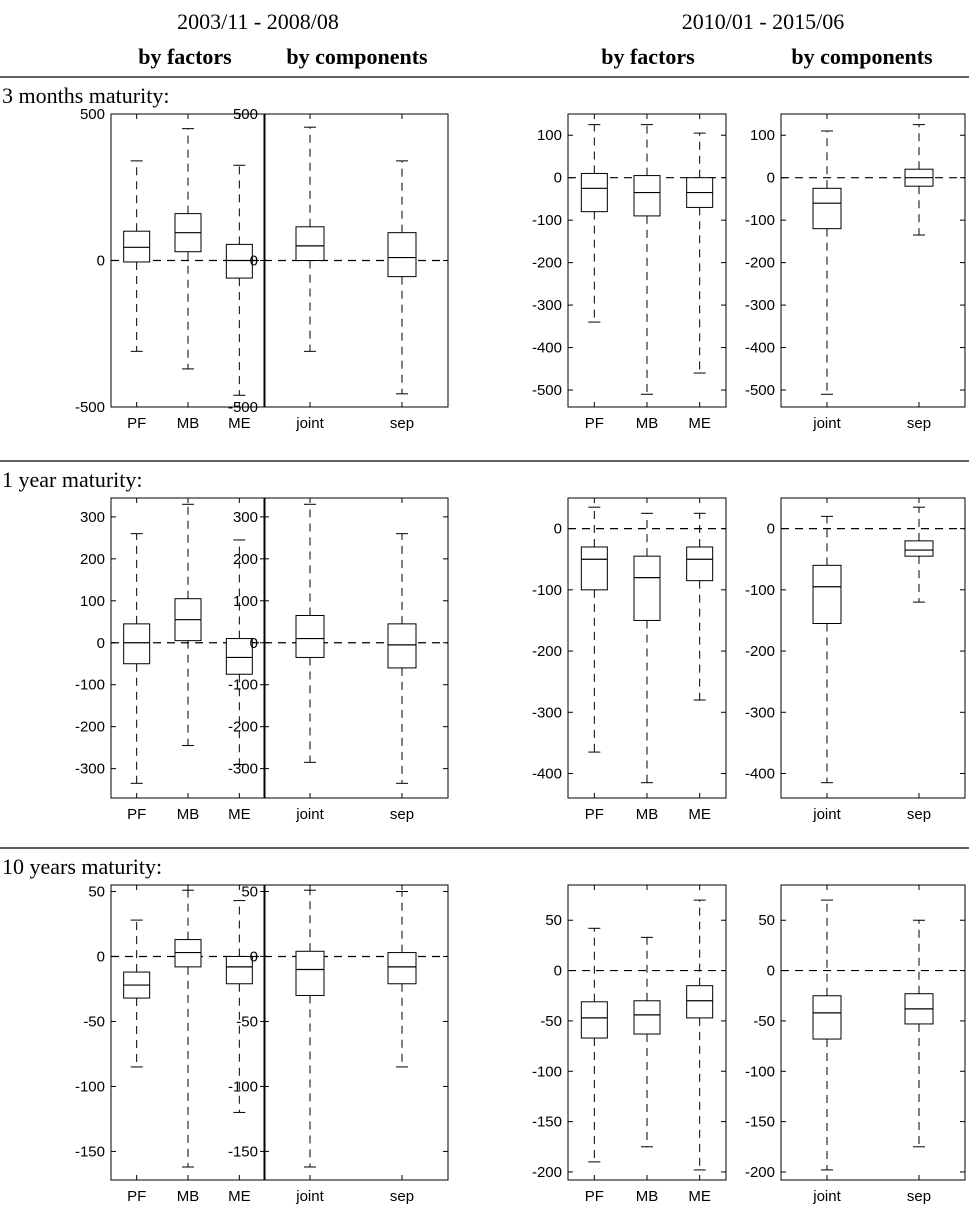  What do you see at coordinates (648, 56) in the screenshot?
I see `subheader-right-factors: by factors` at bounding box center [648, 56].